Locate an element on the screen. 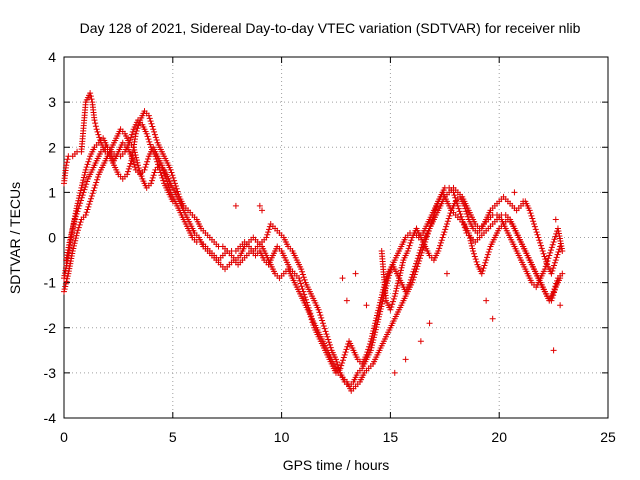 This screenshot has width=640, height=480. x-tick-label: 0 is located at coordinates (64, 437).